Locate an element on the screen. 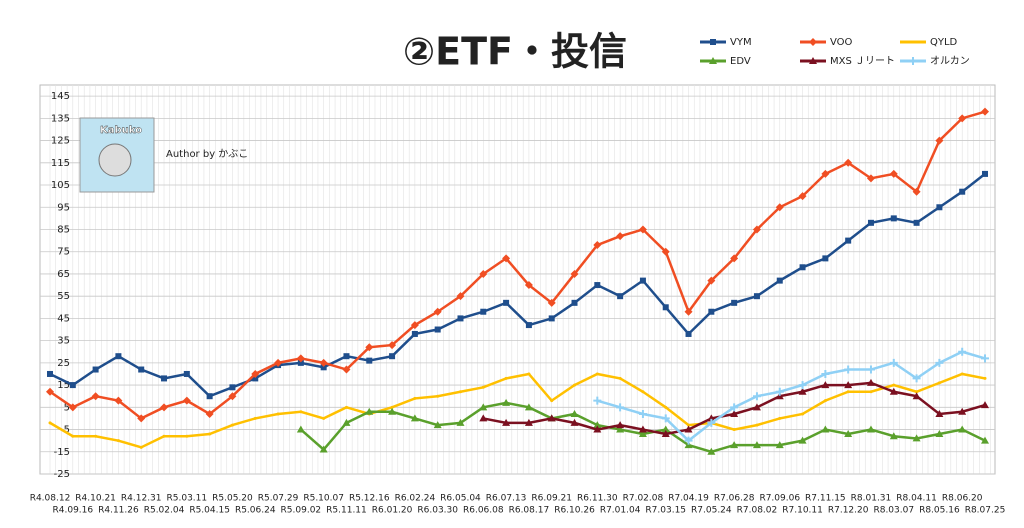 The width and height of the screenshot is (1024, 528). x-tick-label: R7.05.24 is located at coordinates (711, 511).